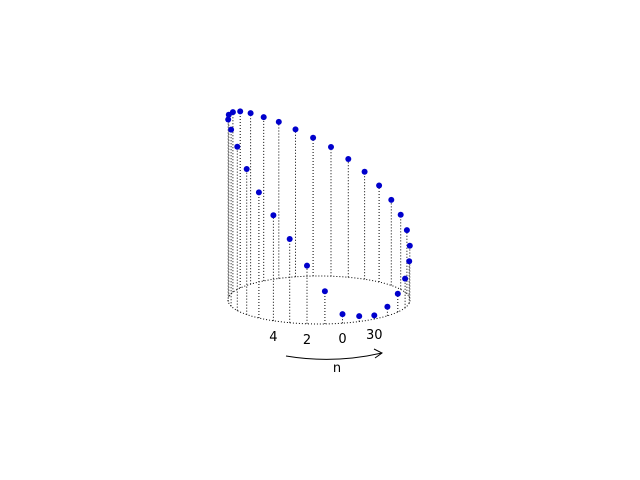  Describe the element at coordinates (273, 337) in the screenshot. I see `tick-label: 4` at that location.